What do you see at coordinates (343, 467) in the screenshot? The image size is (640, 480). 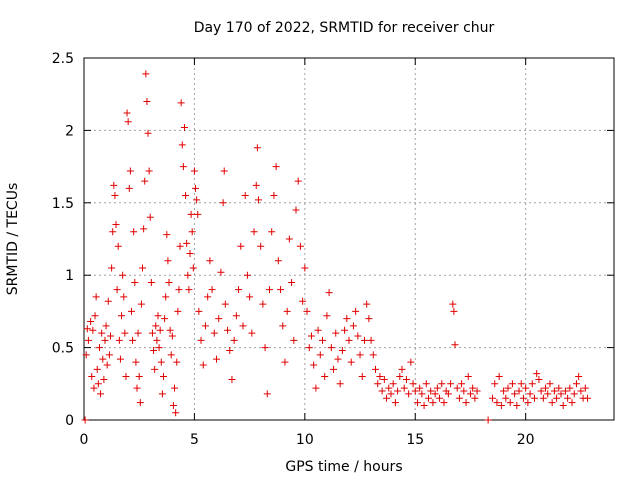 I see `x-axis-label: GPS time / hours` at bounding box center [343, 467].